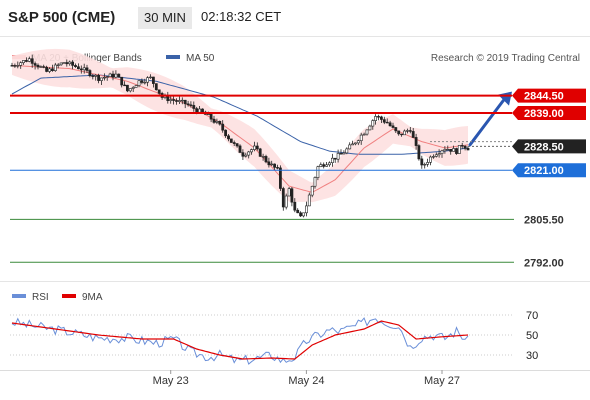 The width and height of the screenshot is (590, 400). What do you see at coordinates (549, 146) in the screenshot?
I see `level-tag-2: 2828.50` at bounding box center [549, 146].